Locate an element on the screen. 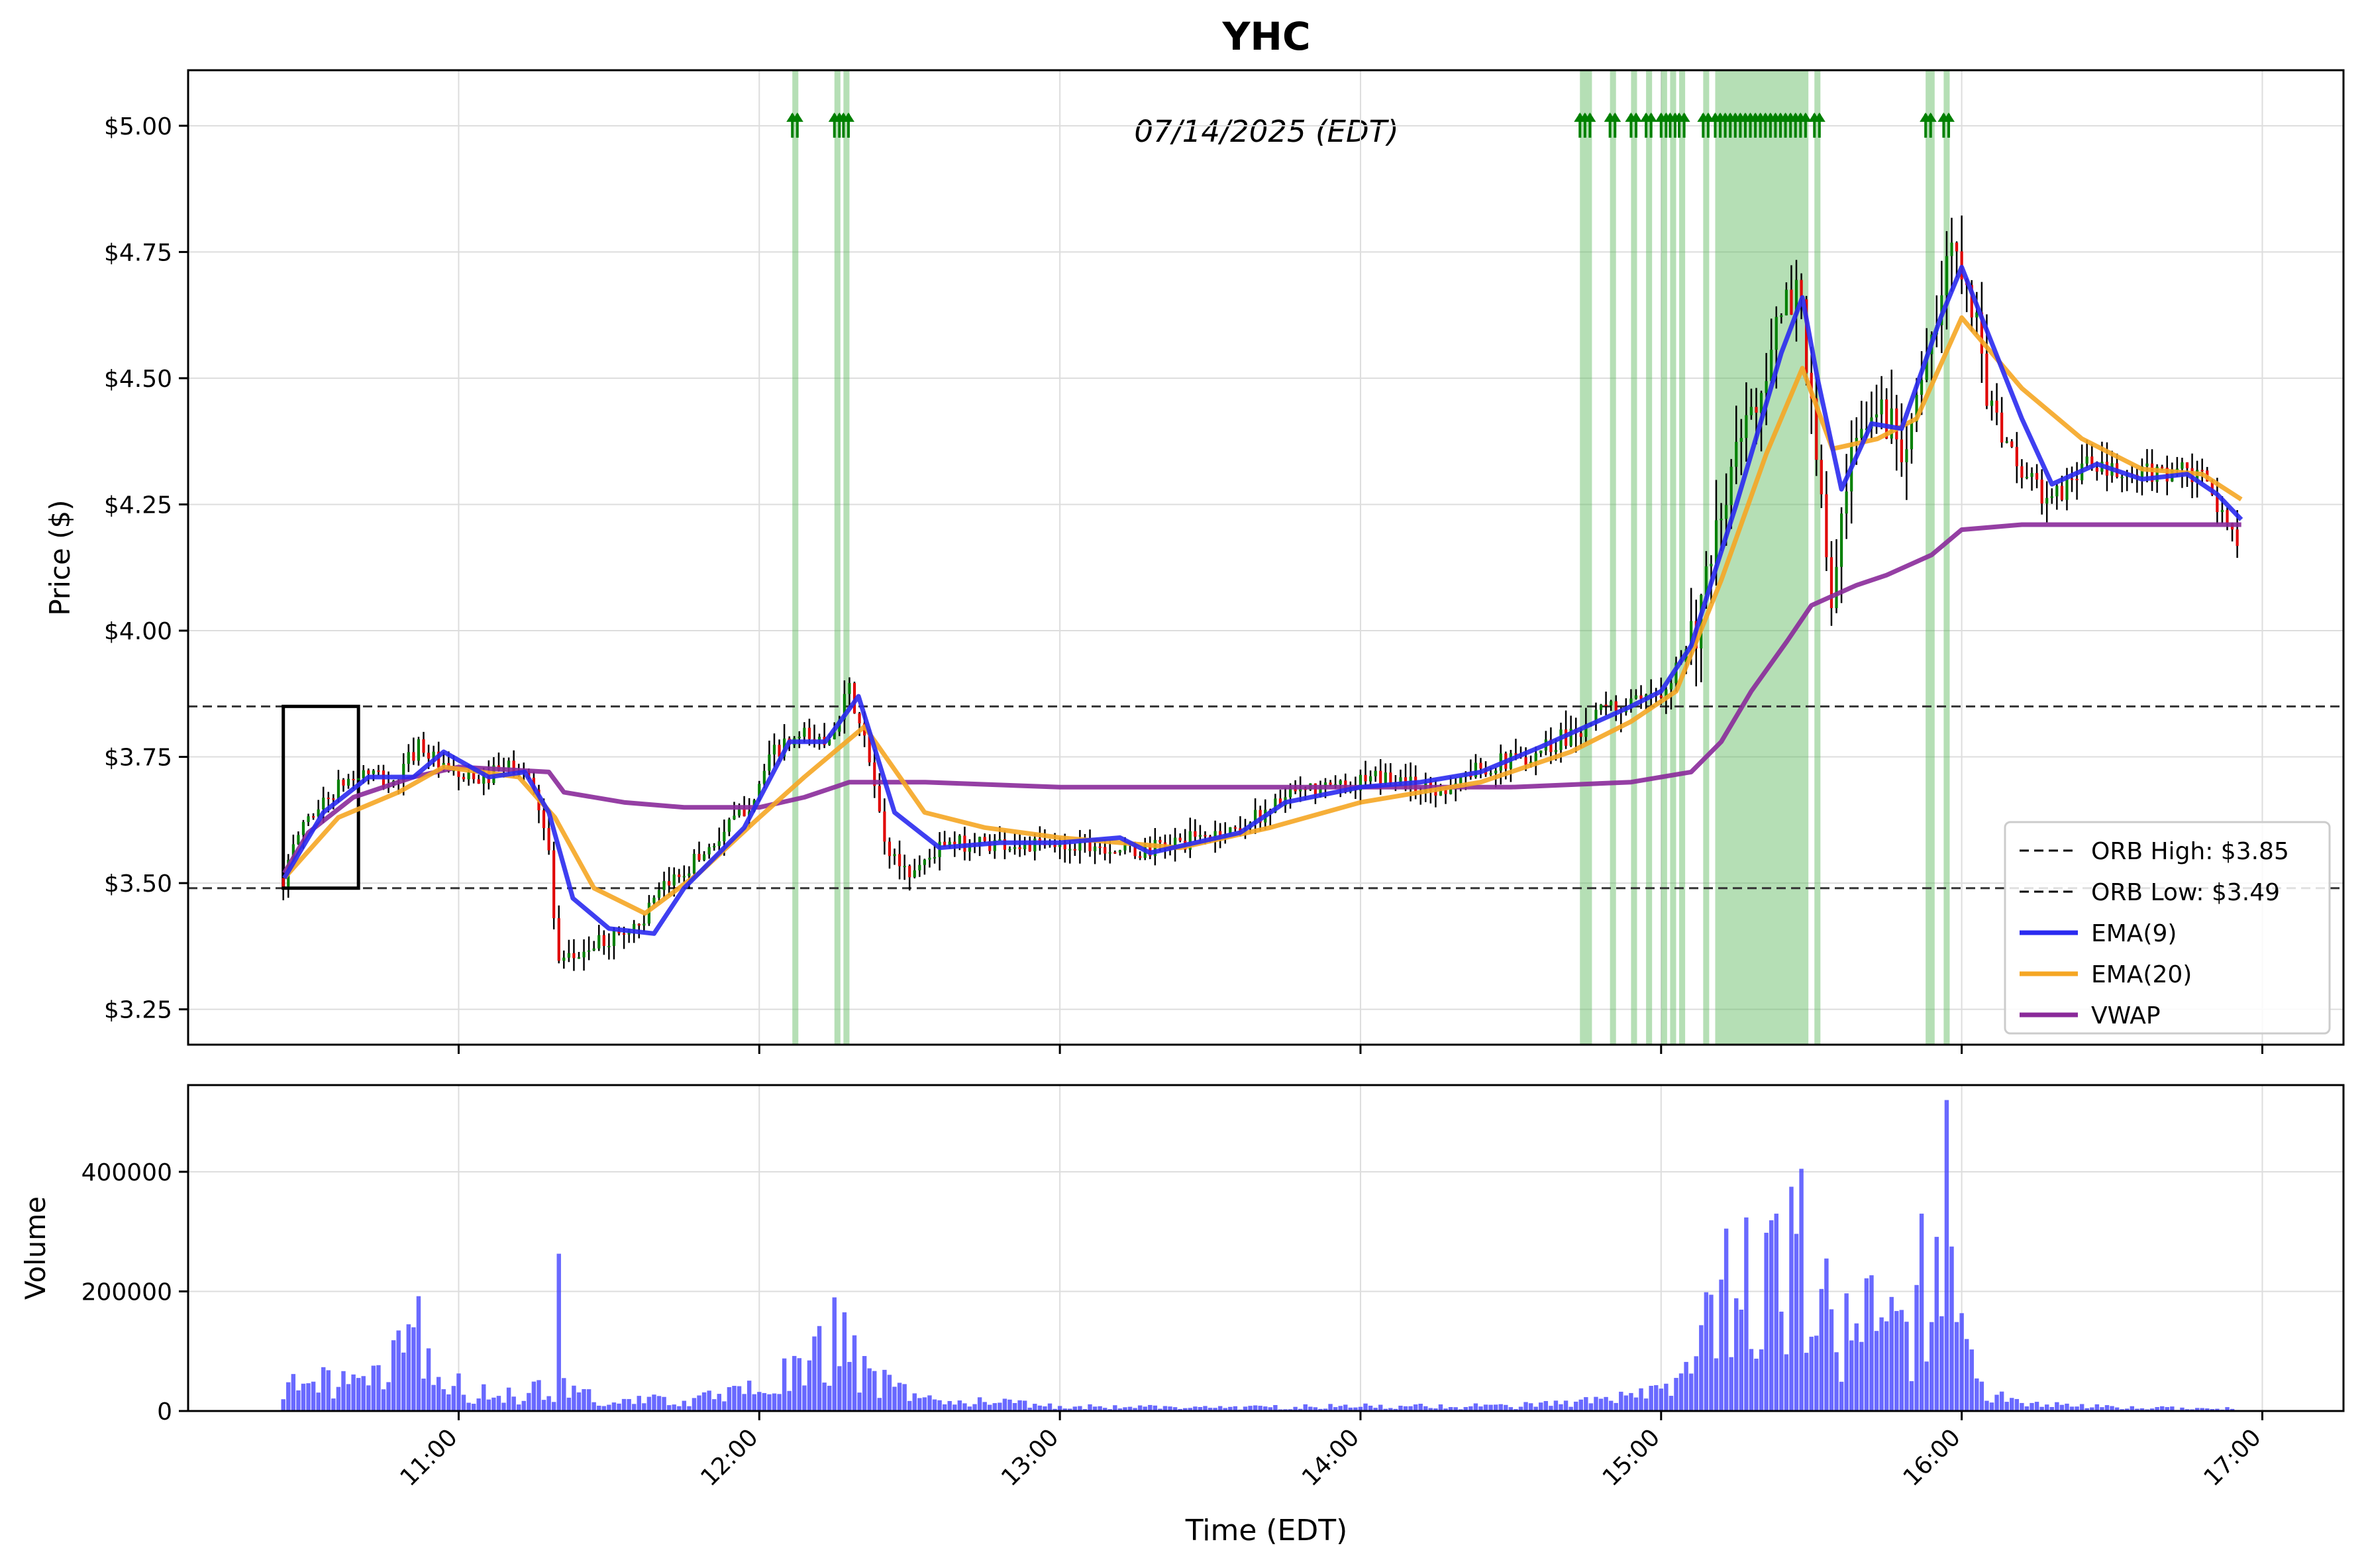 The image size is (2366, 1568). volume-axis-label: Volume is located at coordinates (35, 1248).